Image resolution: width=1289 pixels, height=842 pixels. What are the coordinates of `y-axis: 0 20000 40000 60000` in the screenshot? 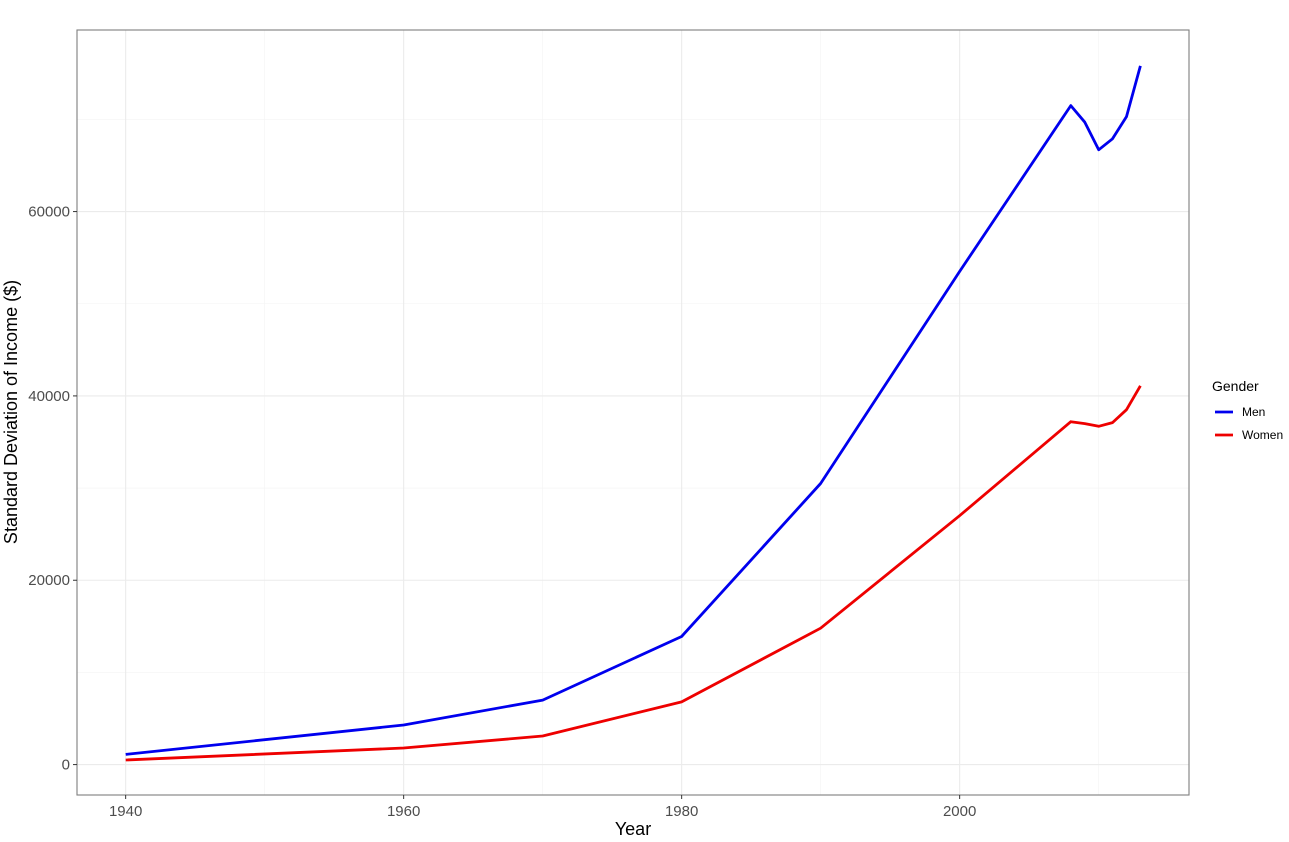 It's located at (52, 489).